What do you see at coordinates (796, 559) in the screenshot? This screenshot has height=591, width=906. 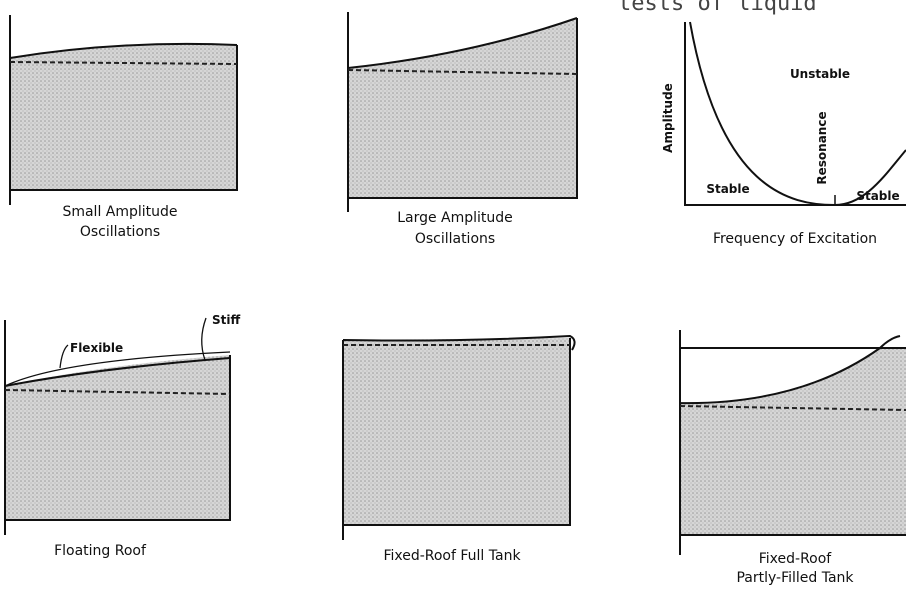 I see `caption: Fixed-Roof` at bounding box center [796, 559].